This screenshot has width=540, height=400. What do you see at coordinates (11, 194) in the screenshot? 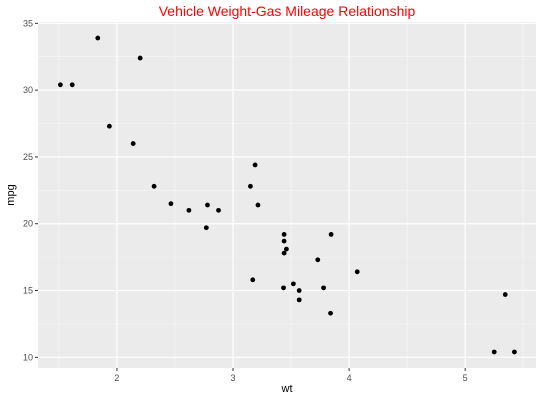
I see `y-axis-title: mpg` at bounding box center [11, 194].